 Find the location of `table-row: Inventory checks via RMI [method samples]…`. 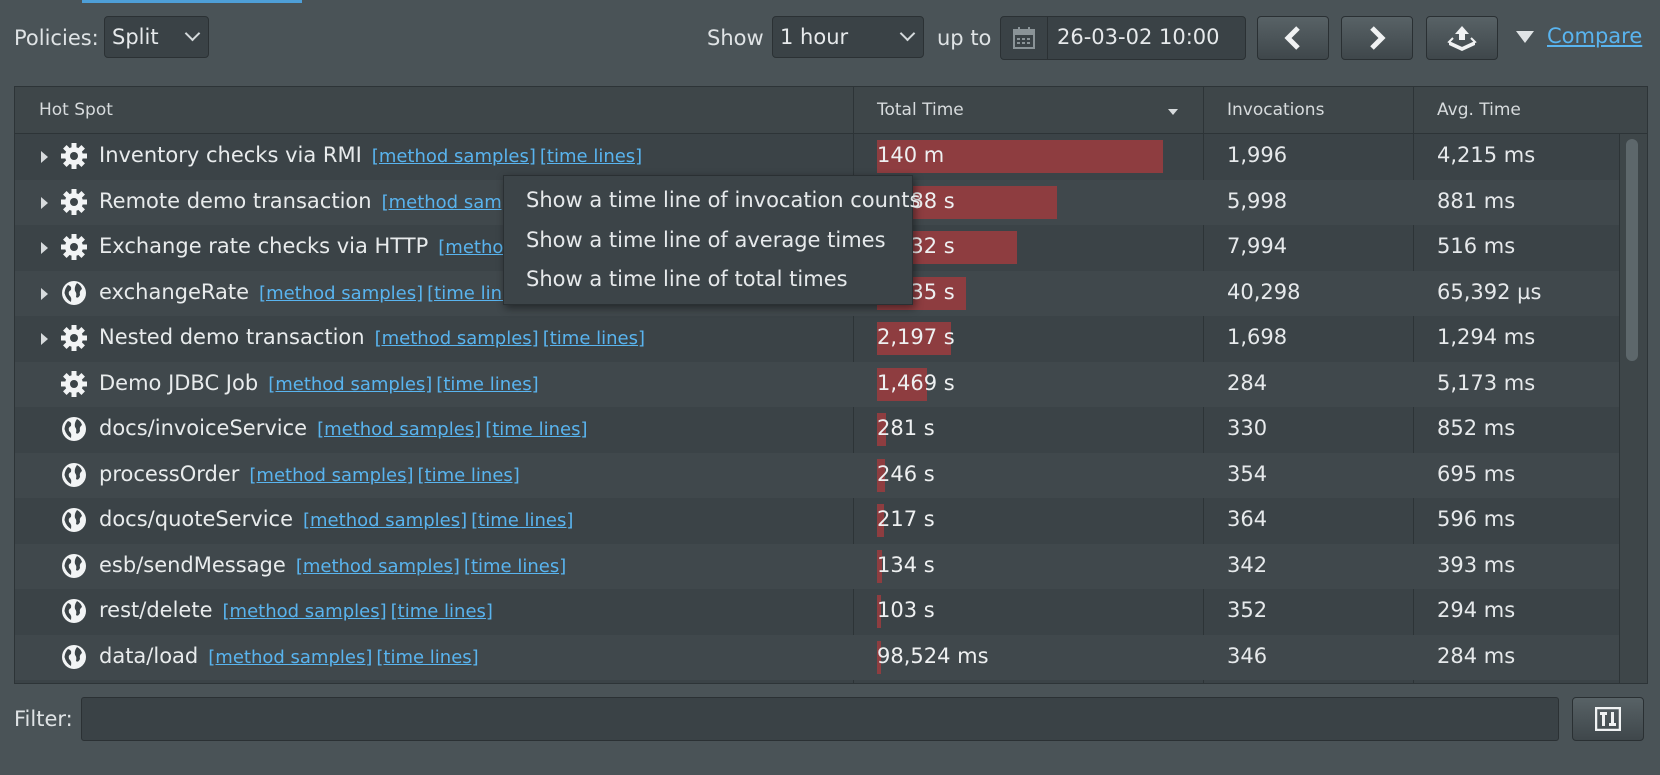

table-row: Inventory checks via RMI [method samples]… is located at coordinates (817, 157).